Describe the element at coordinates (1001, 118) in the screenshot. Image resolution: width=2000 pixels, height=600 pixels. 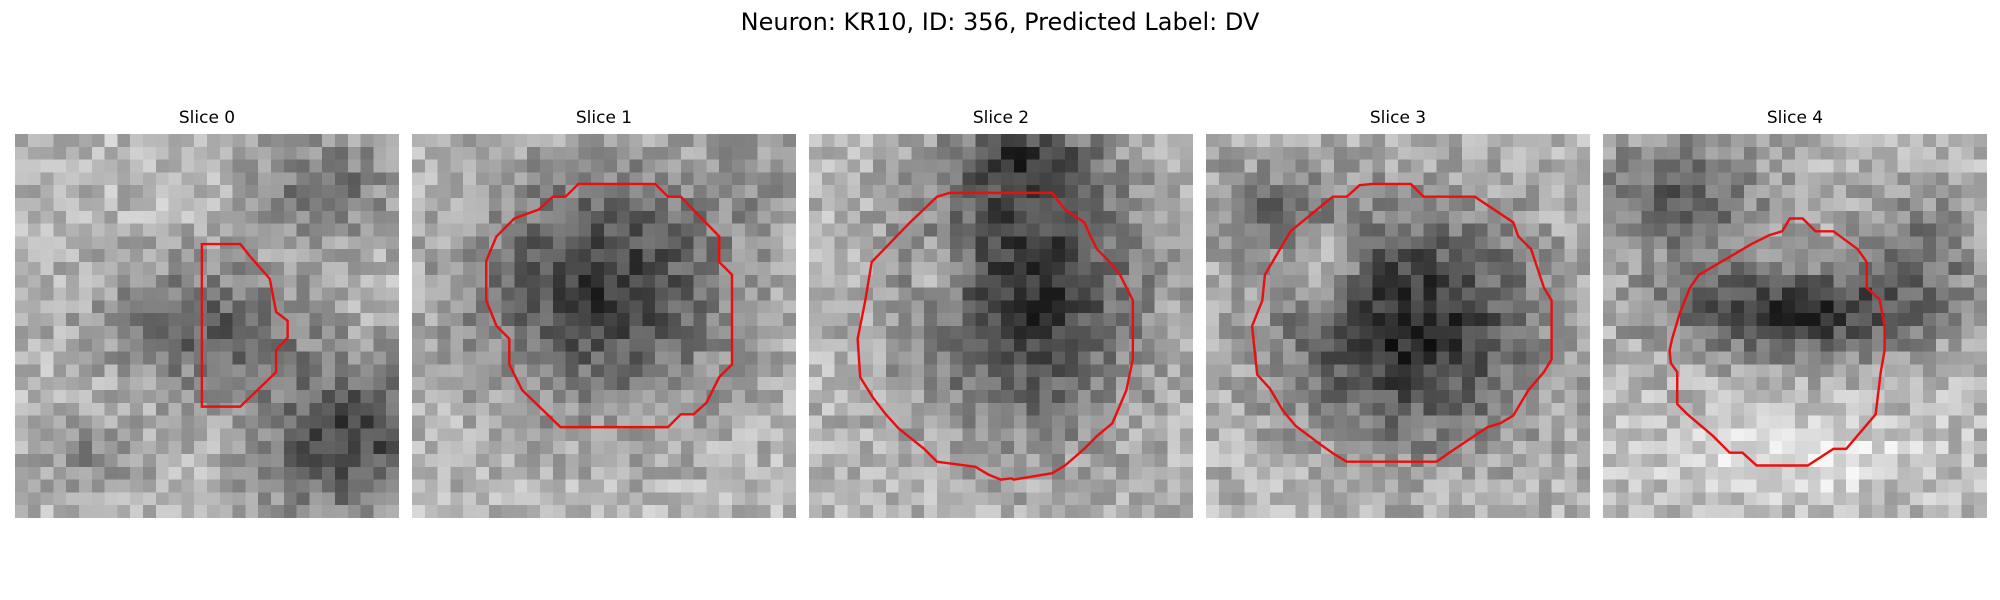
I see `slice-title: Slice 2` at that location.